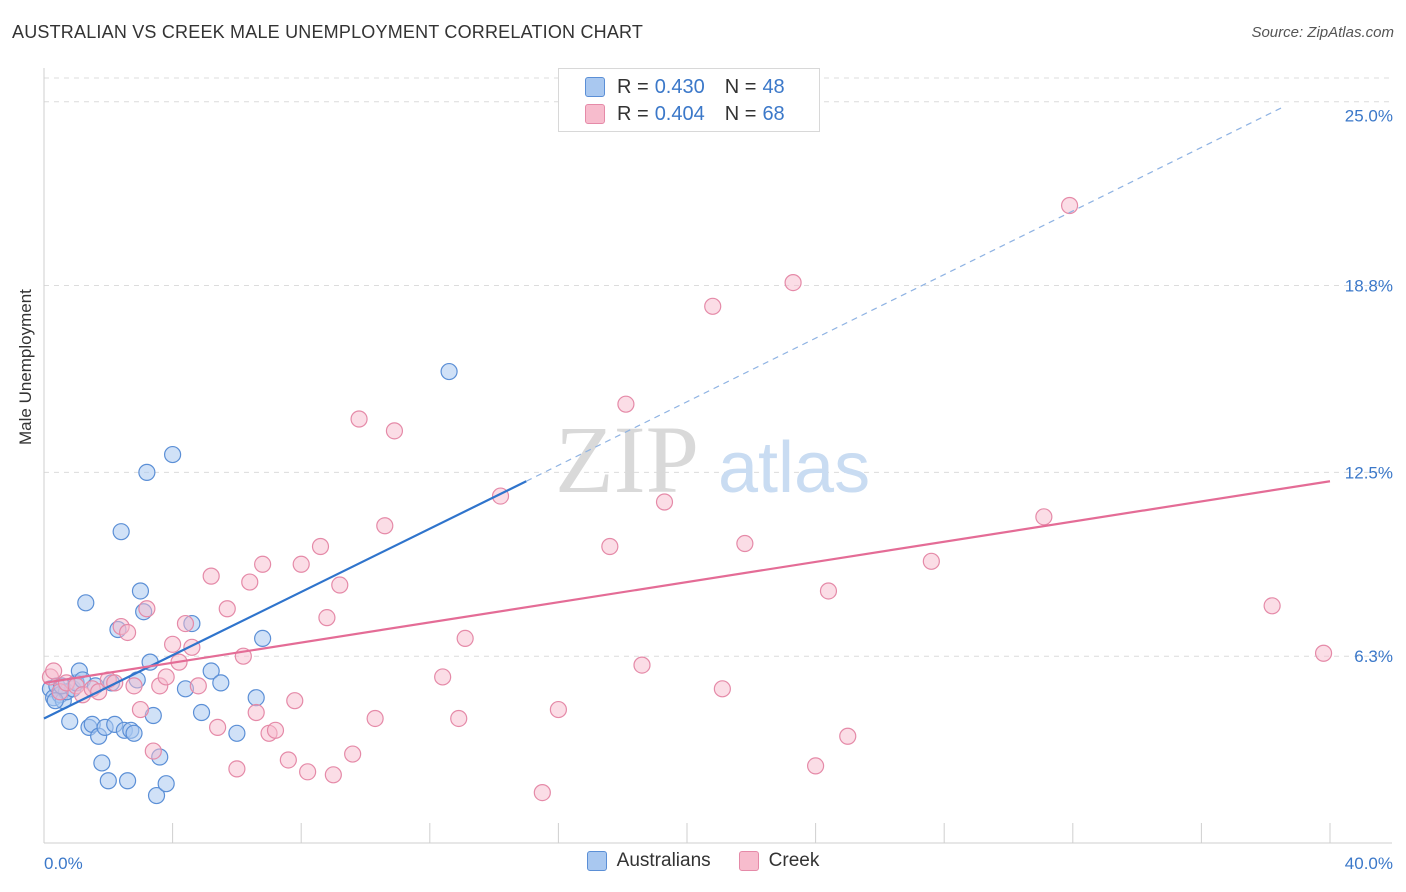 The image size is (1406, 892). I want to click on y-tick-label: 25.0%, so click(1369, 116).